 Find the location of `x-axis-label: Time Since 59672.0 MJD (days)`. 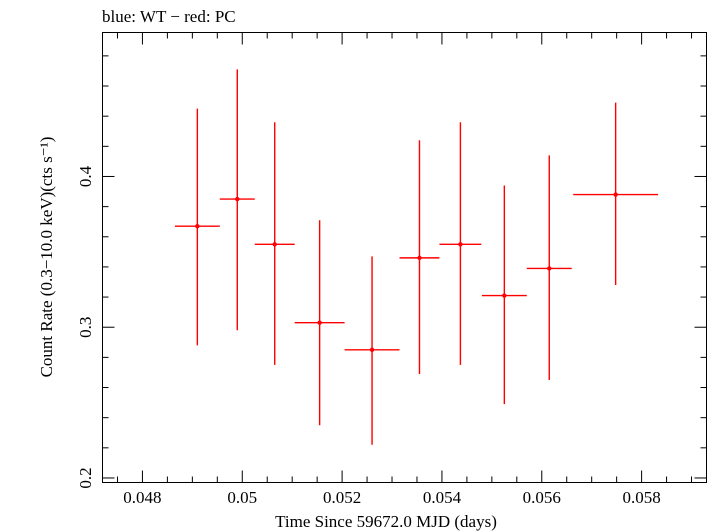

x-axis-label: Time Since 59672.0 MJD (days) is located at coordinates (386, 521).